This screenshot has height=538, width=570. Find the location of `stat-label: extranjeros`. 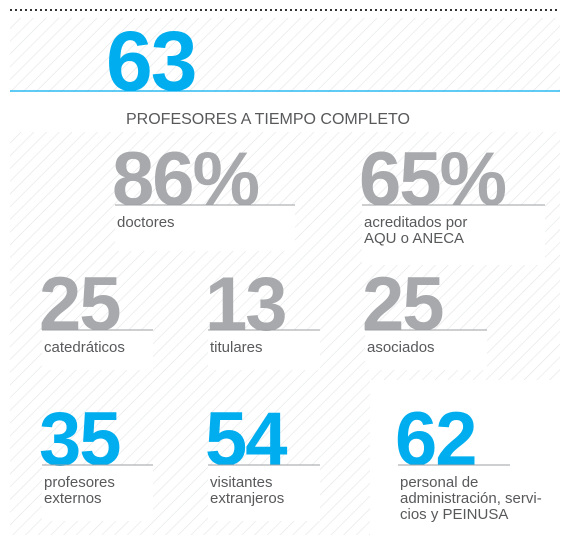

stat-label: extranjeros is located at coordinates (247, 498).